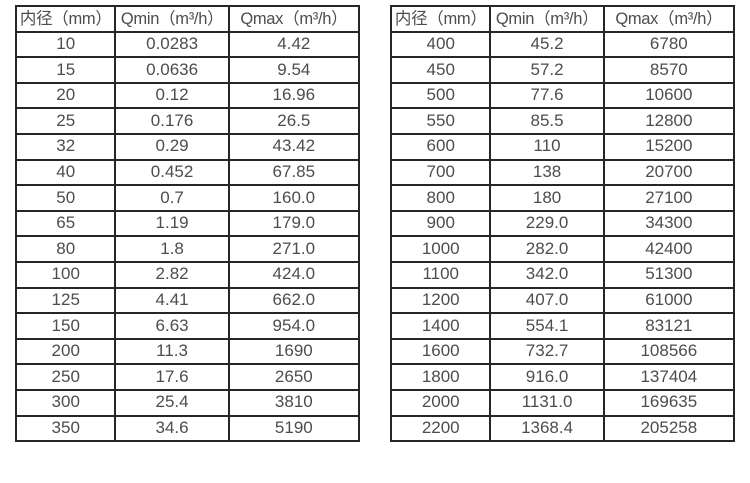 This screenshot has width=750, height=483. What do you see at coordinates (172, 402) in the screenshot?
I see `table-cell: 25.4` at bounding box center [172, 402].